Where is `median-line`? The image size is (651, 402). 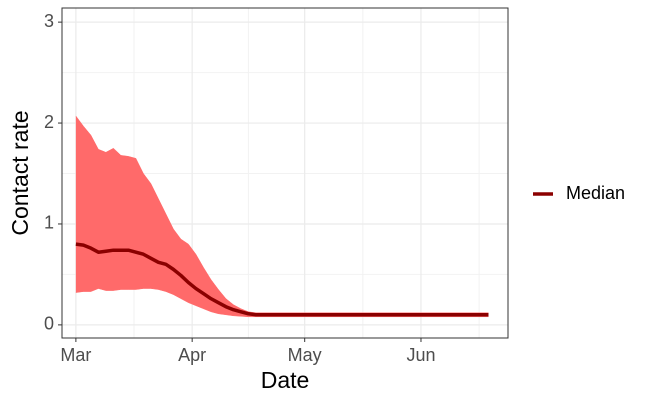 median-line is located at coordinates (282, 279).